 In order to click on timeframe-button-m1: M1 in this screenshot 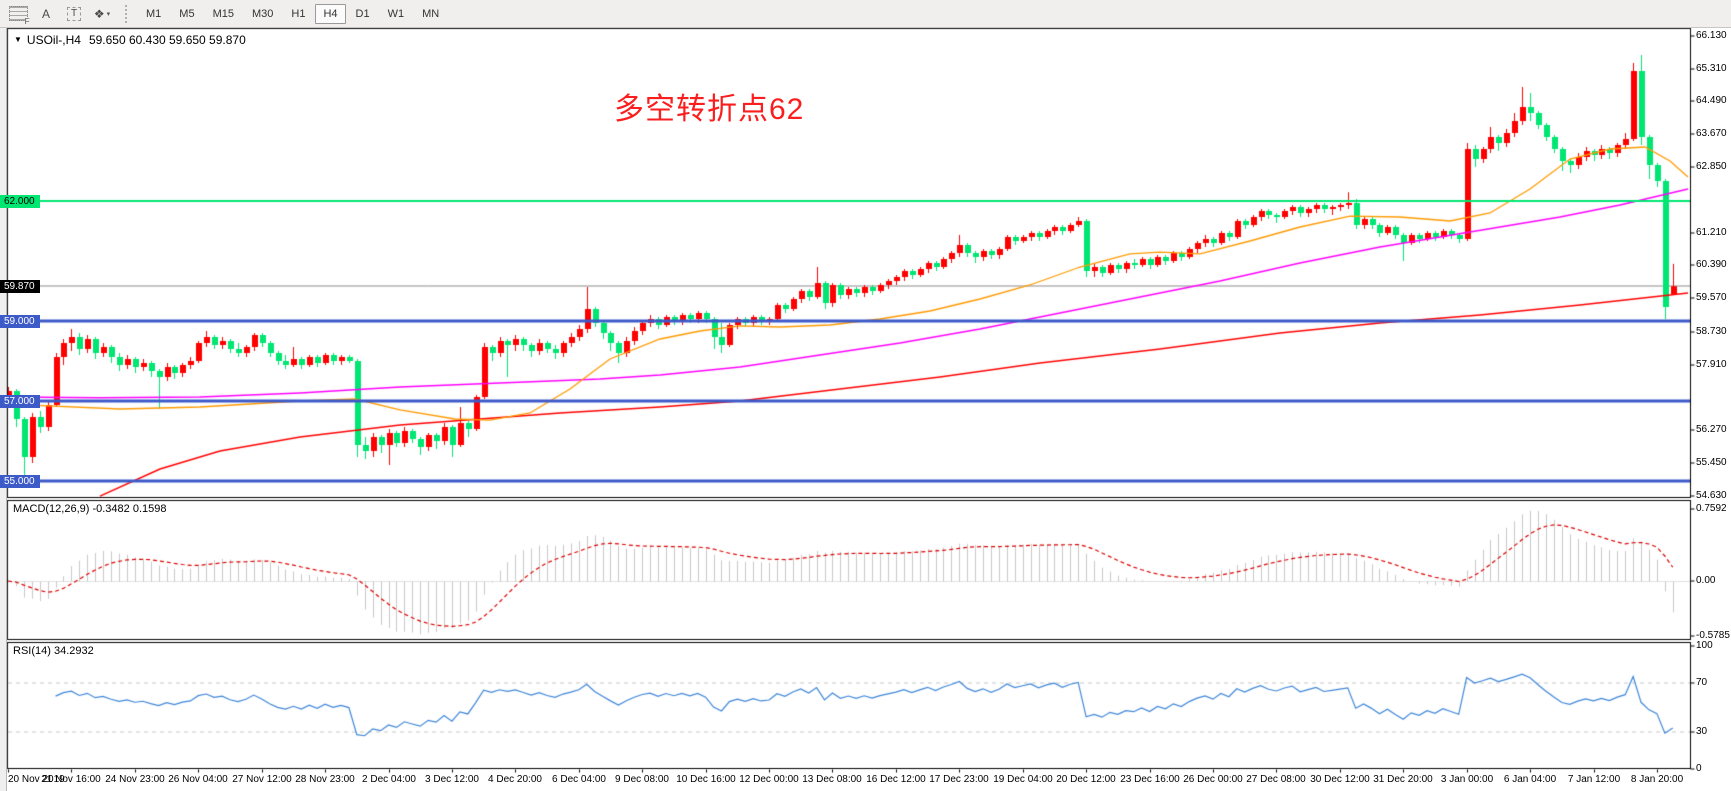, I will do `click(154, 13)`.